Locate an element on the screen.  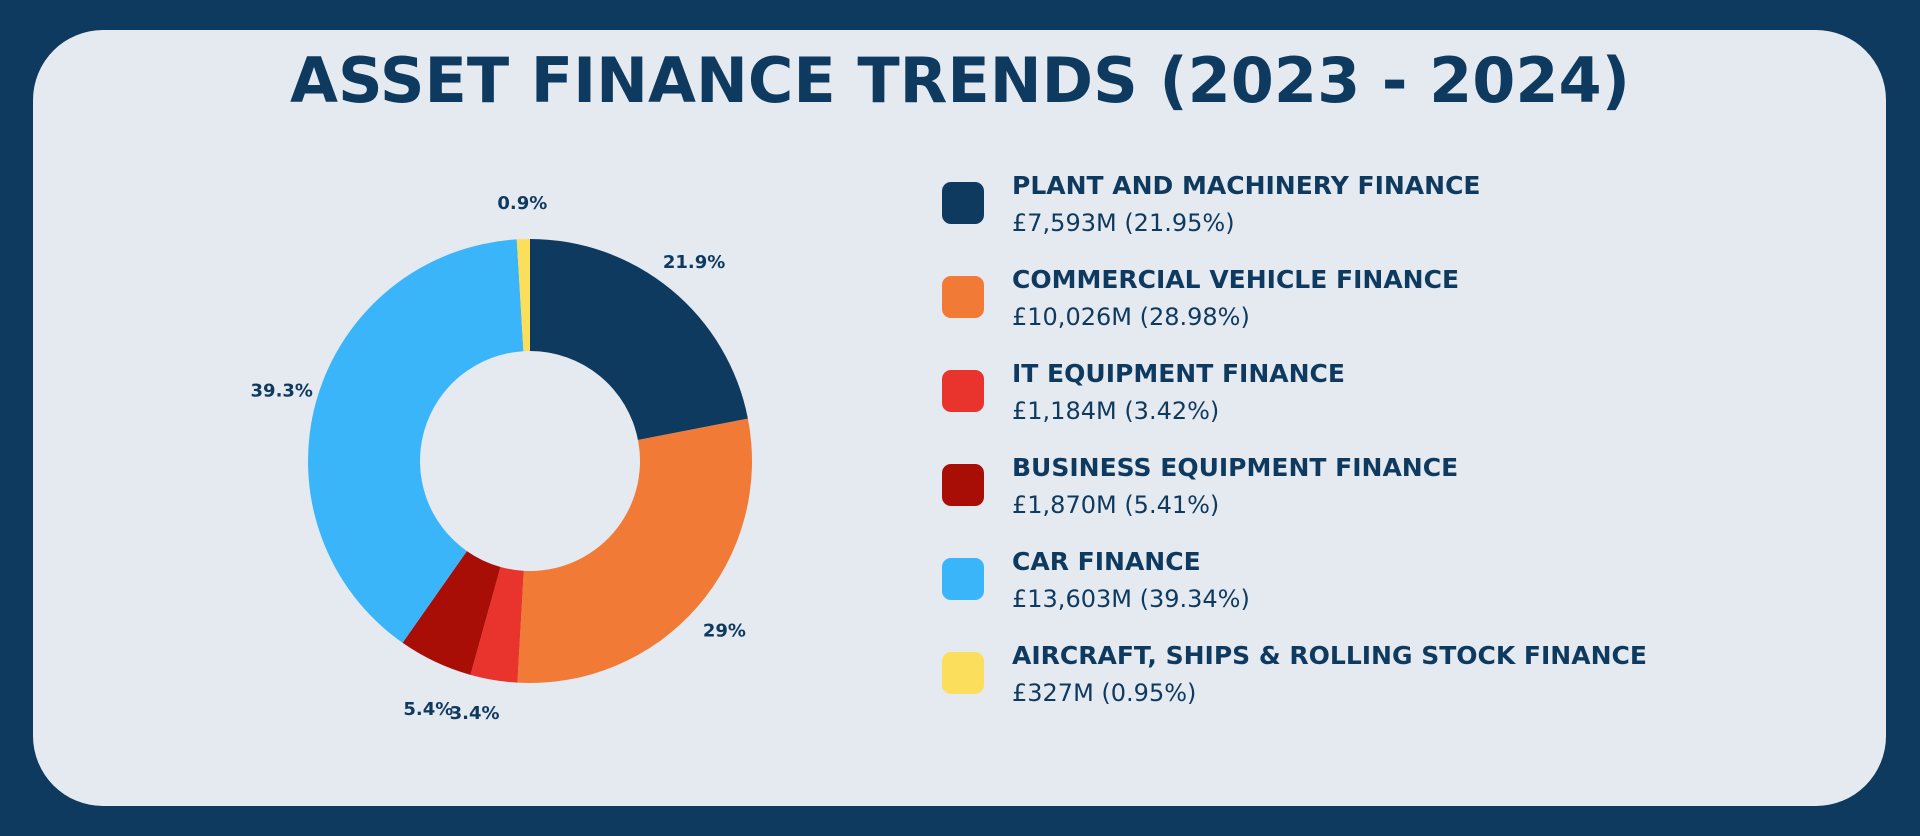
legend-value: £10,026M (28.98%) is located at coordinates (1131, 317).